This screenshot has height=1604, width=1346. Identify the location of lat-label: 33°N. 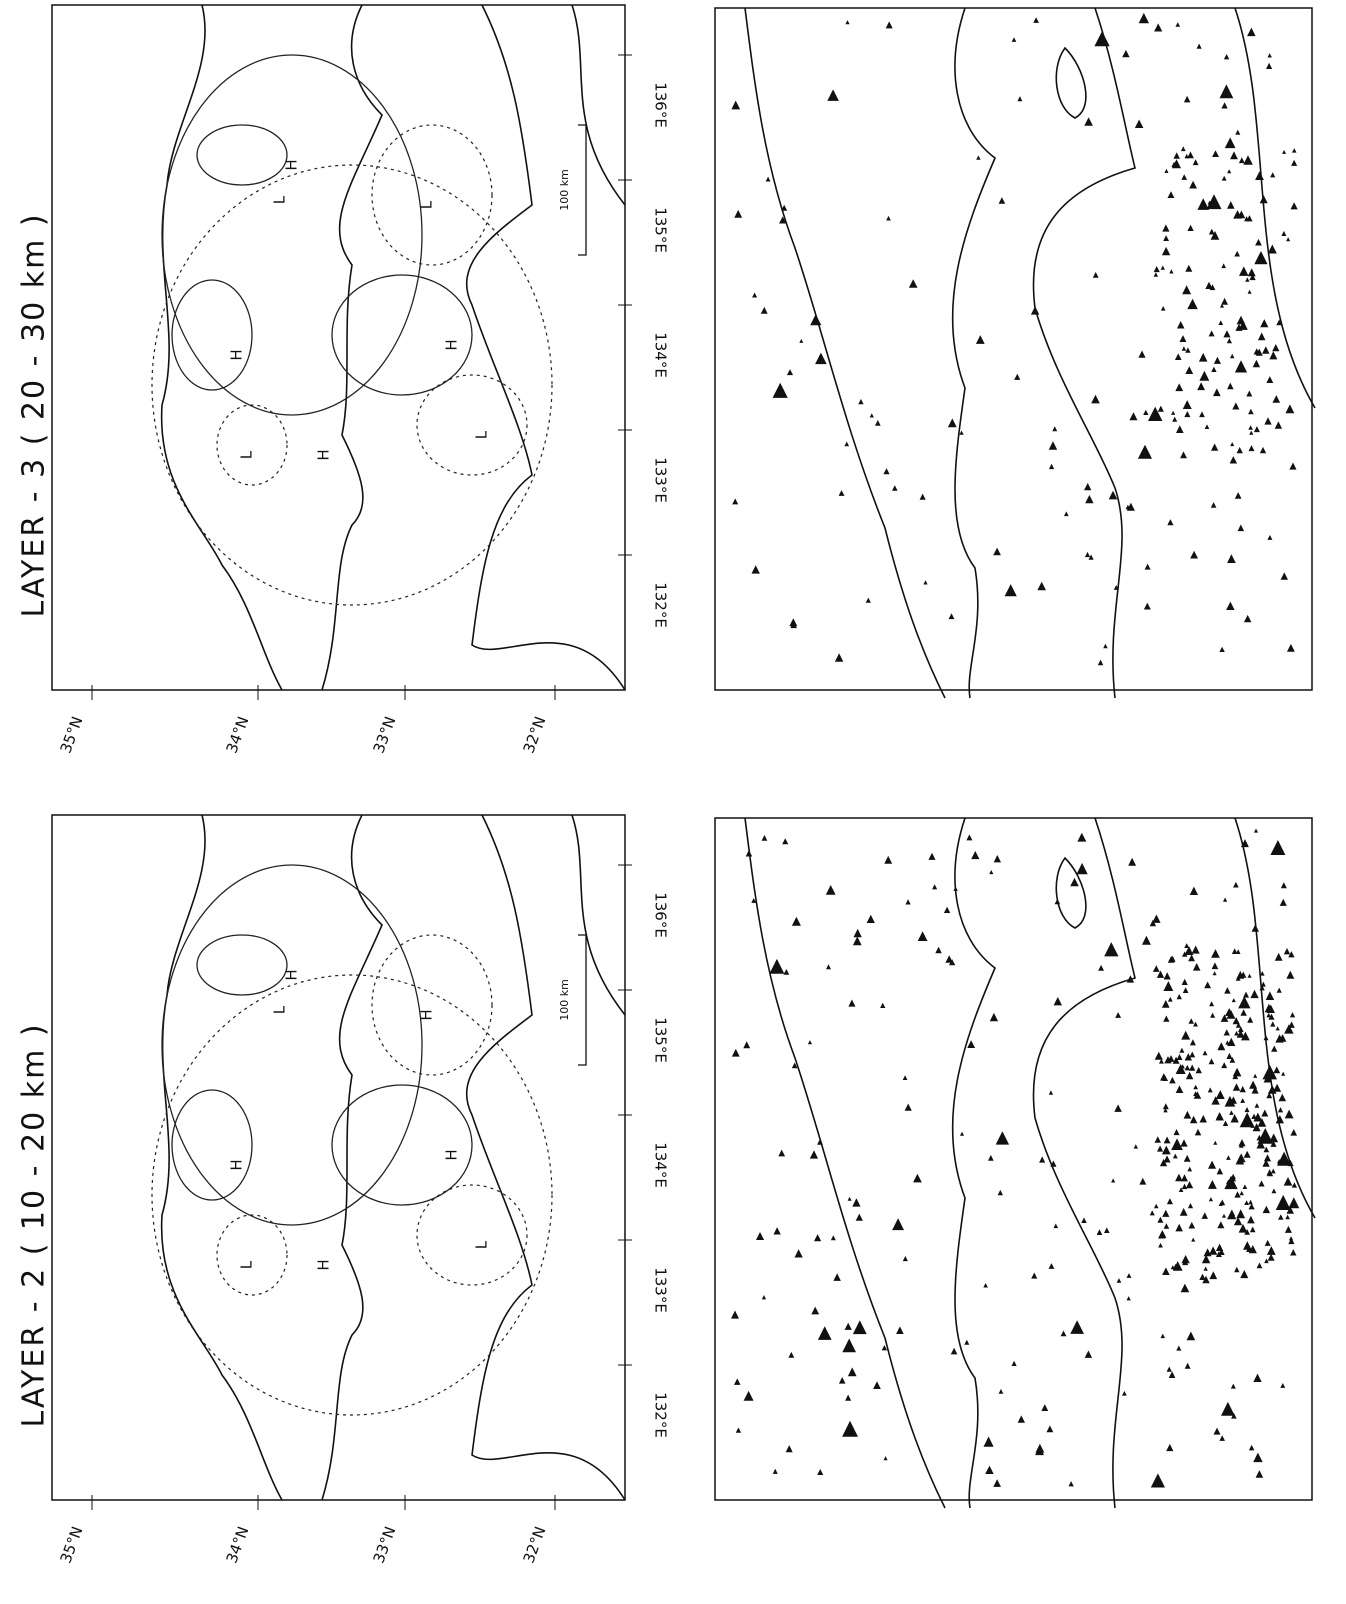
(385, 735).